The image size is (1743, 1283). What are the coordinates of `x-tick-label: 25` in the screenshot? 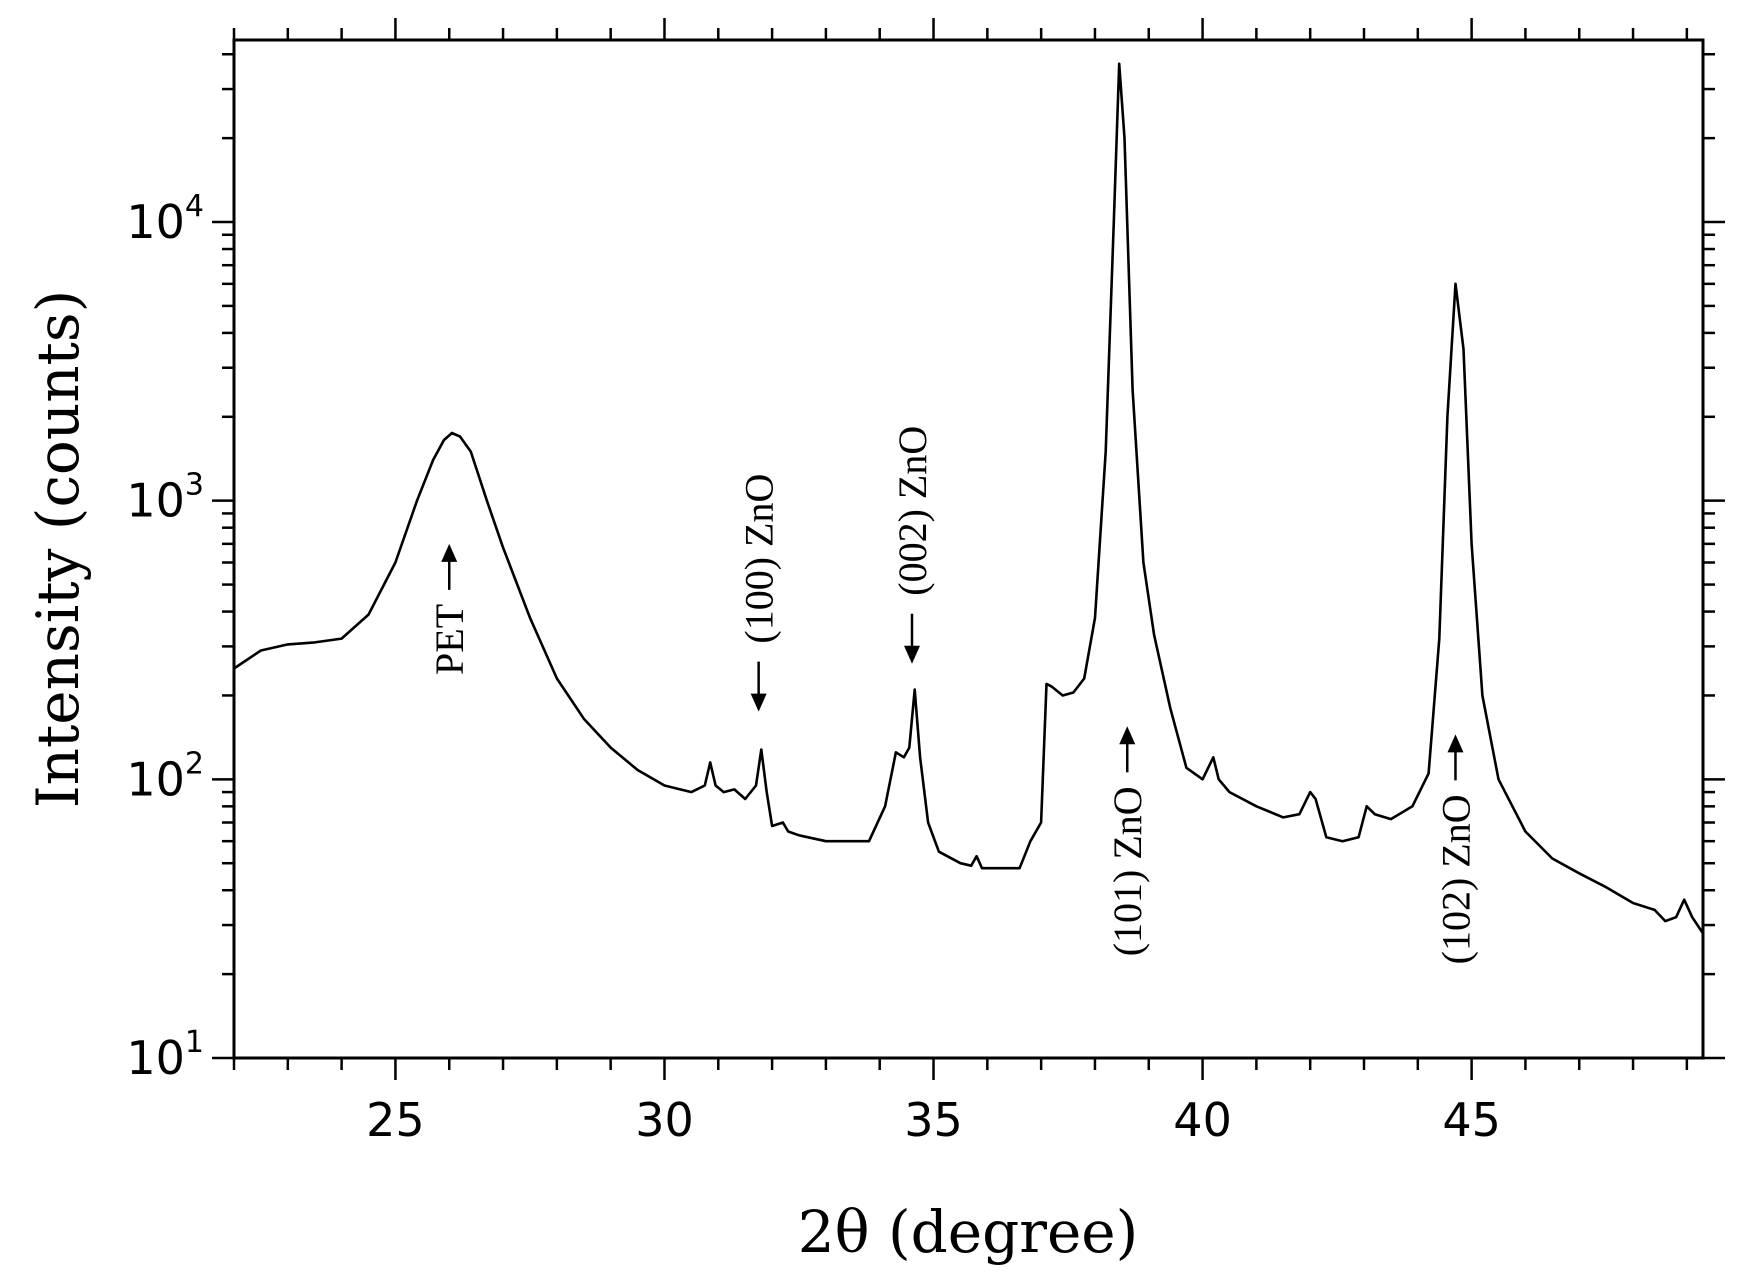 It's located at (395, 1120).